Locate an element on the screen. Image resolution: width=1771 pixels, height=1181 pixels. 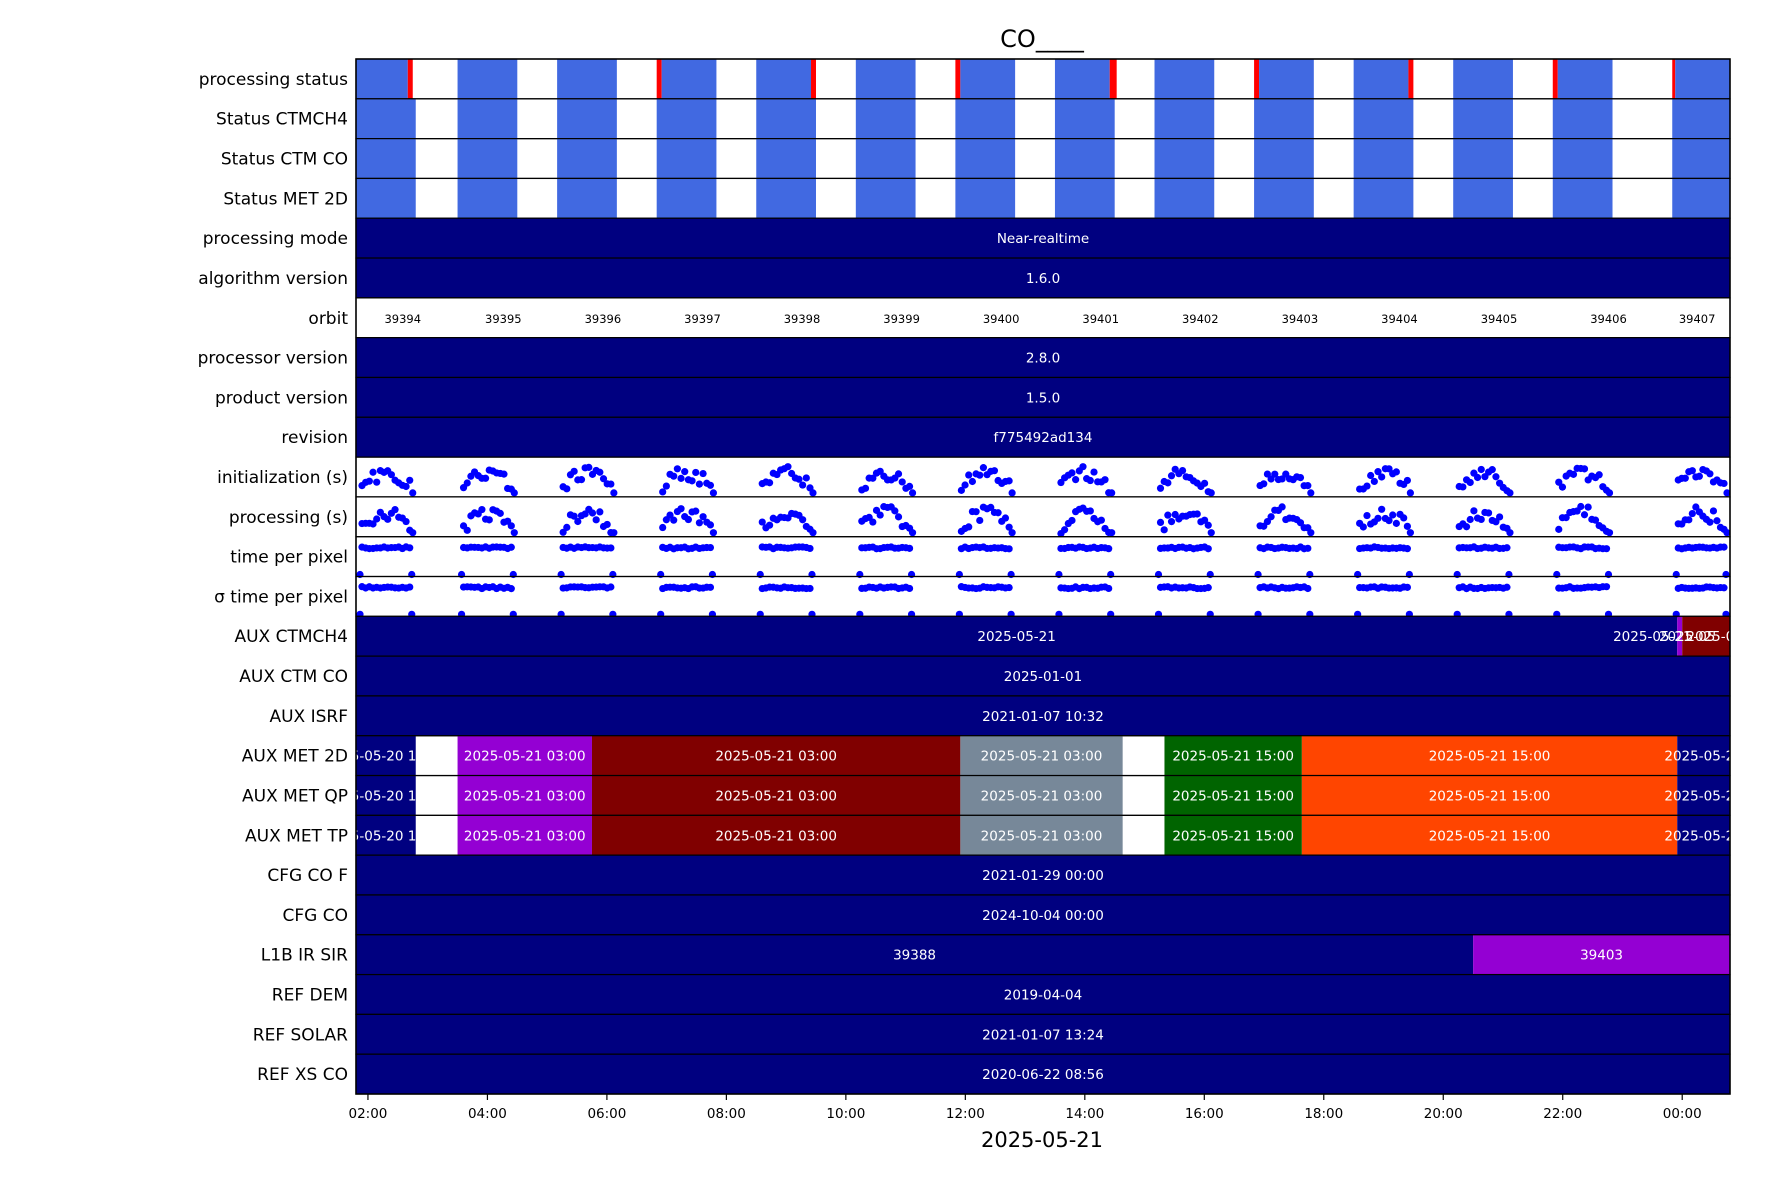
segment-label: 1.6.0 is located at coordinates (1043, 279).